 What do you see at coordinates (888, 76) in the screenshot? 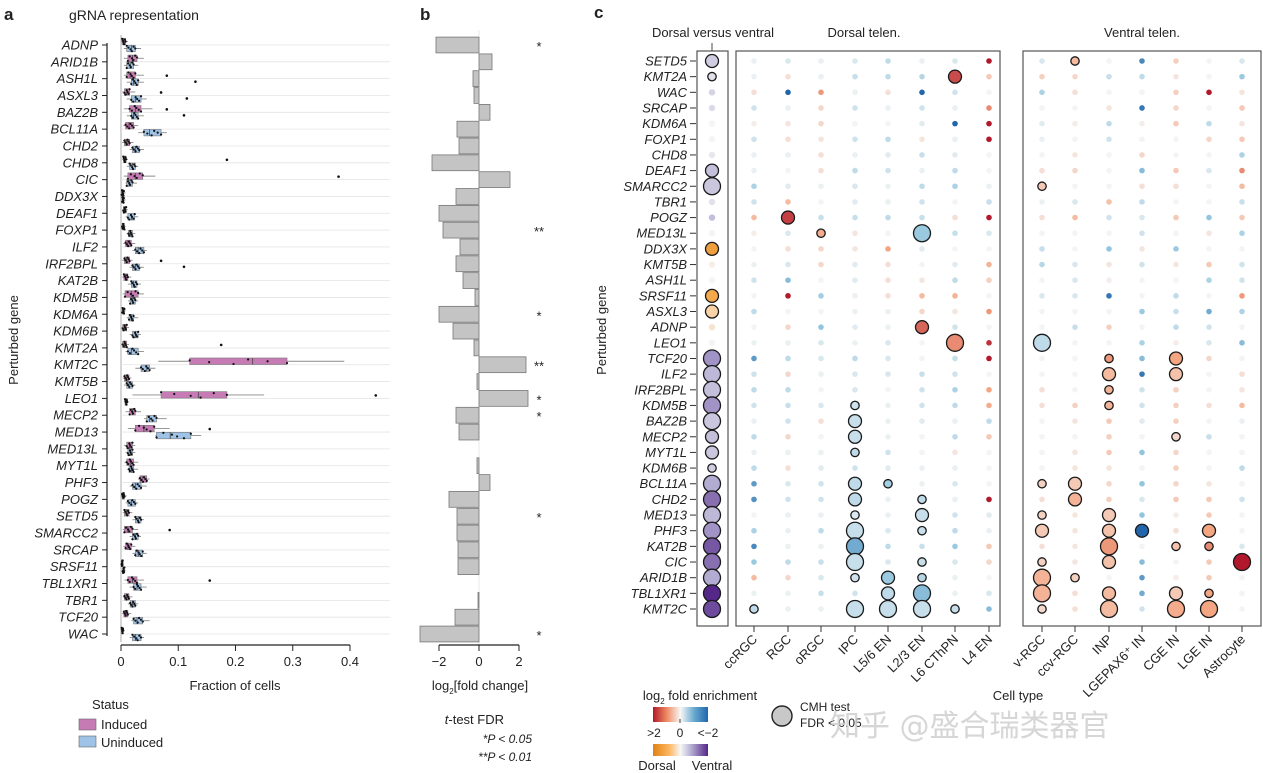
I see `dot-kmt2a-l5-6-en` at bounding box center [888, 76].